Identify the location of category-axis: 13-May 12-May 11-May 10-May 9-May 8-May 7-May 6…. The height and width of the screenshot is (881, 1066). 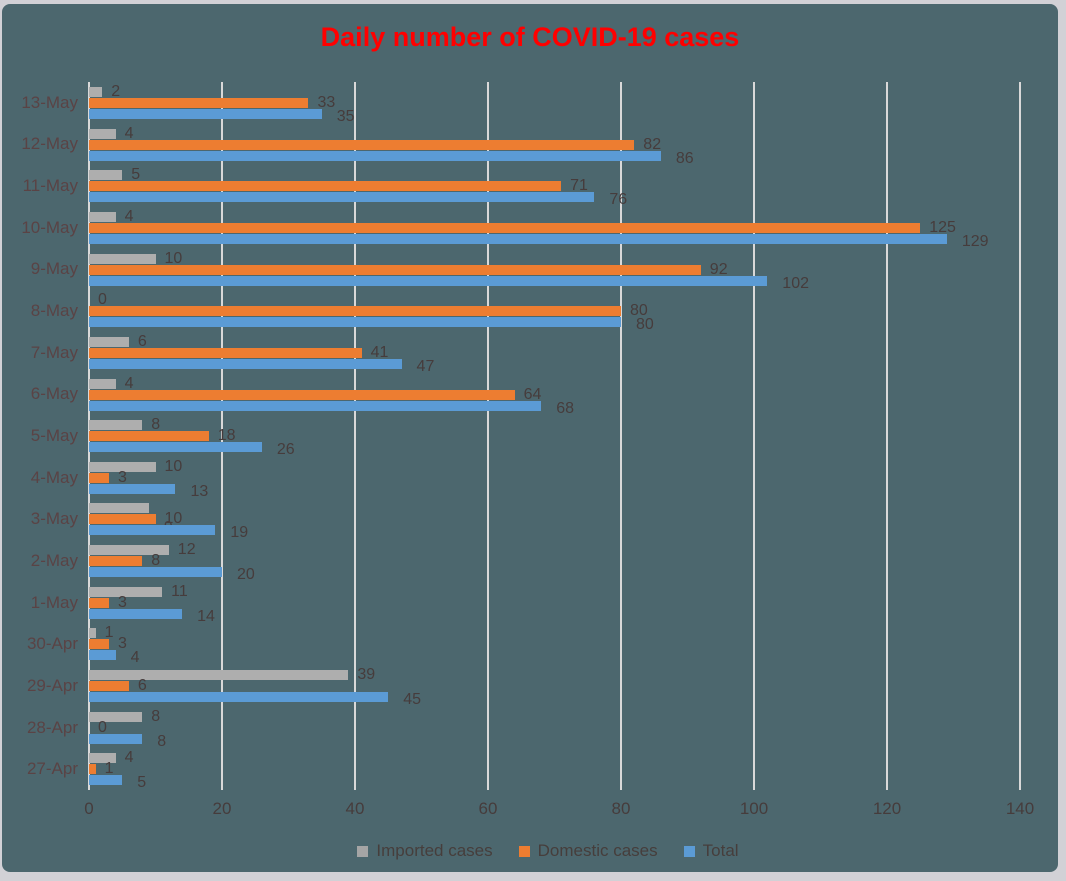
(40, 436).